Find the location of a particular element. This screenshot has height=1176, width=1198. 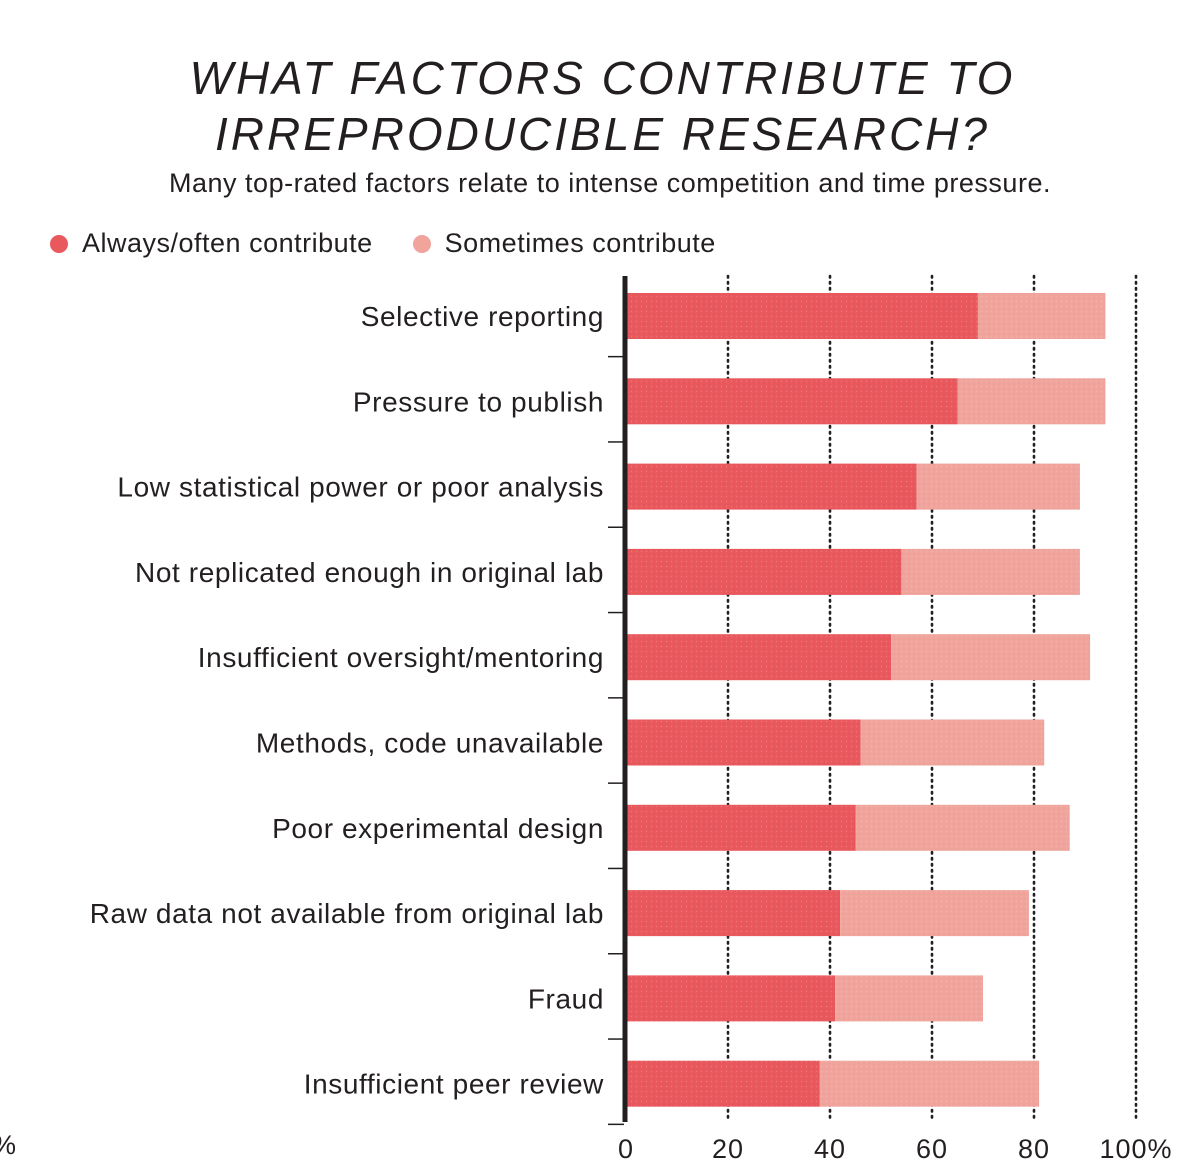

category-label-4: Not replicated enough in original lab is located at coordinates (369, 572).